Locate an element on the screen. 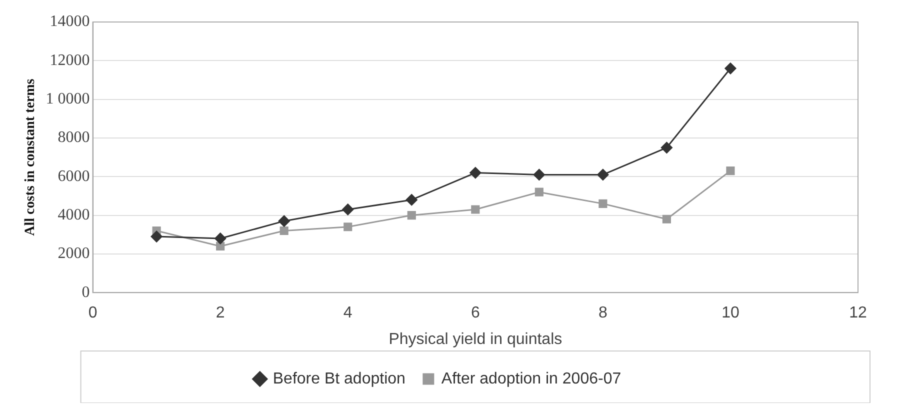 The height and width of the screenshot is (413, 898). x-tick-label: 8 is located at coordinates (603, 313).